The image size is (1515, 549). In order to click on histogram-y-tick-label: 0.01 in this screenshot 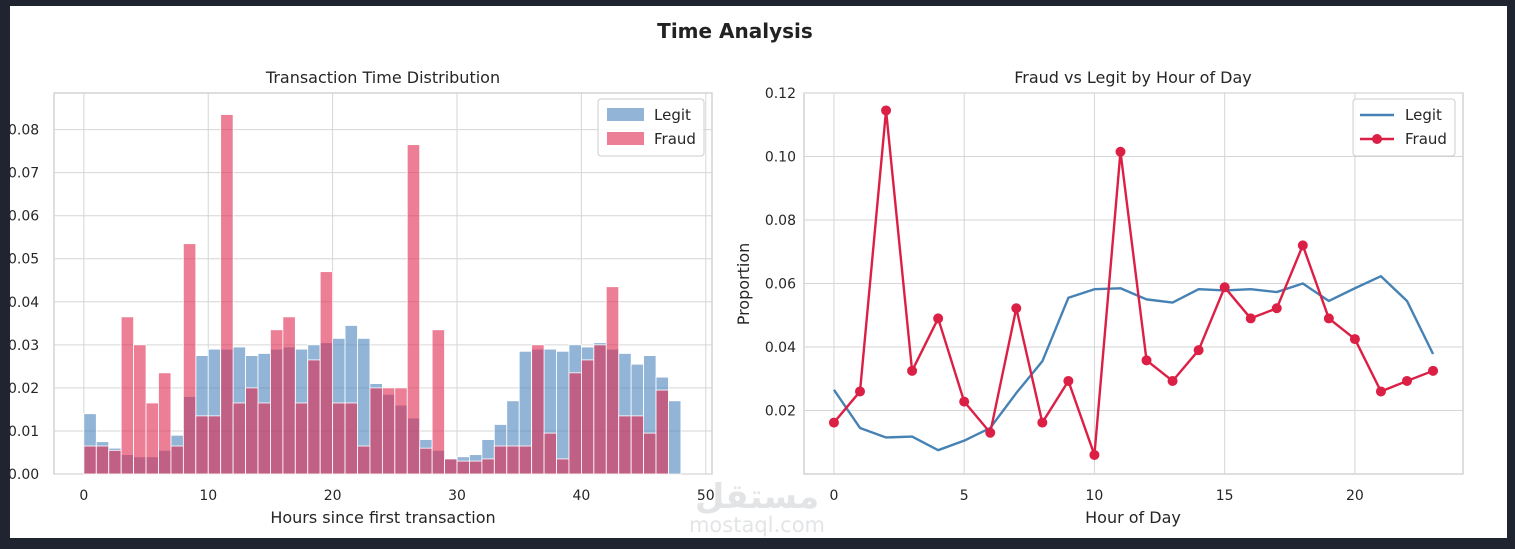, I will do `click(23, 432)`.